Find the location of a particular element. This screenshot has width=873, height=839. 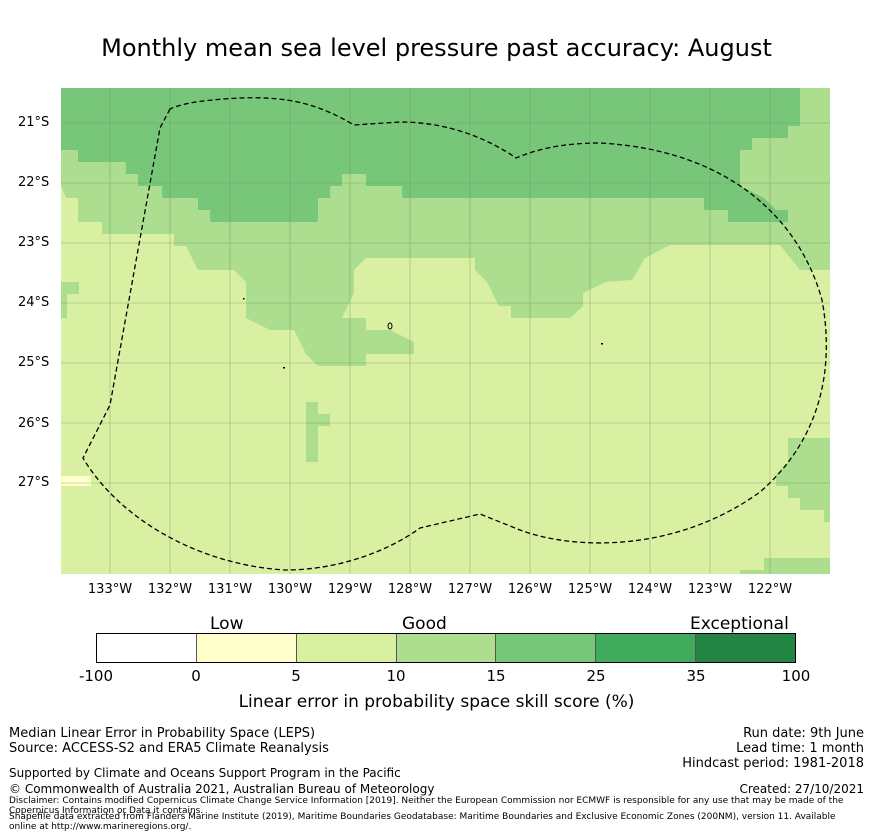

colorbar-tick-label: 5 is located at coordinates (296, 676).